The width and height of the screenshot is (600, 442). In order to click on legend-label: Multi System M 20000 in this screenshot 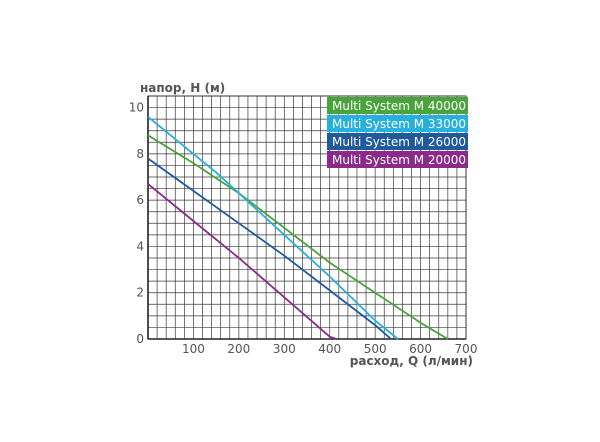, I will do `click(399, 160)`.